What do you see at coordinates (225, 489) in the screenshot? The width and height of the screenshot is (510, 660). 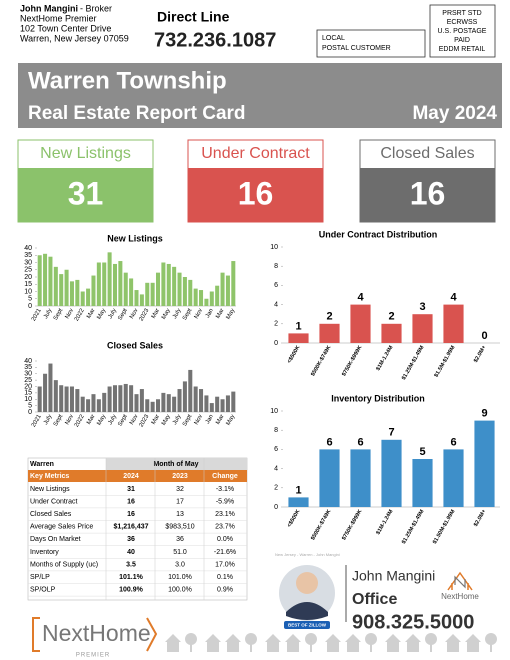 I see `table-cell: -3.1%` at bounding box center [225, 489].